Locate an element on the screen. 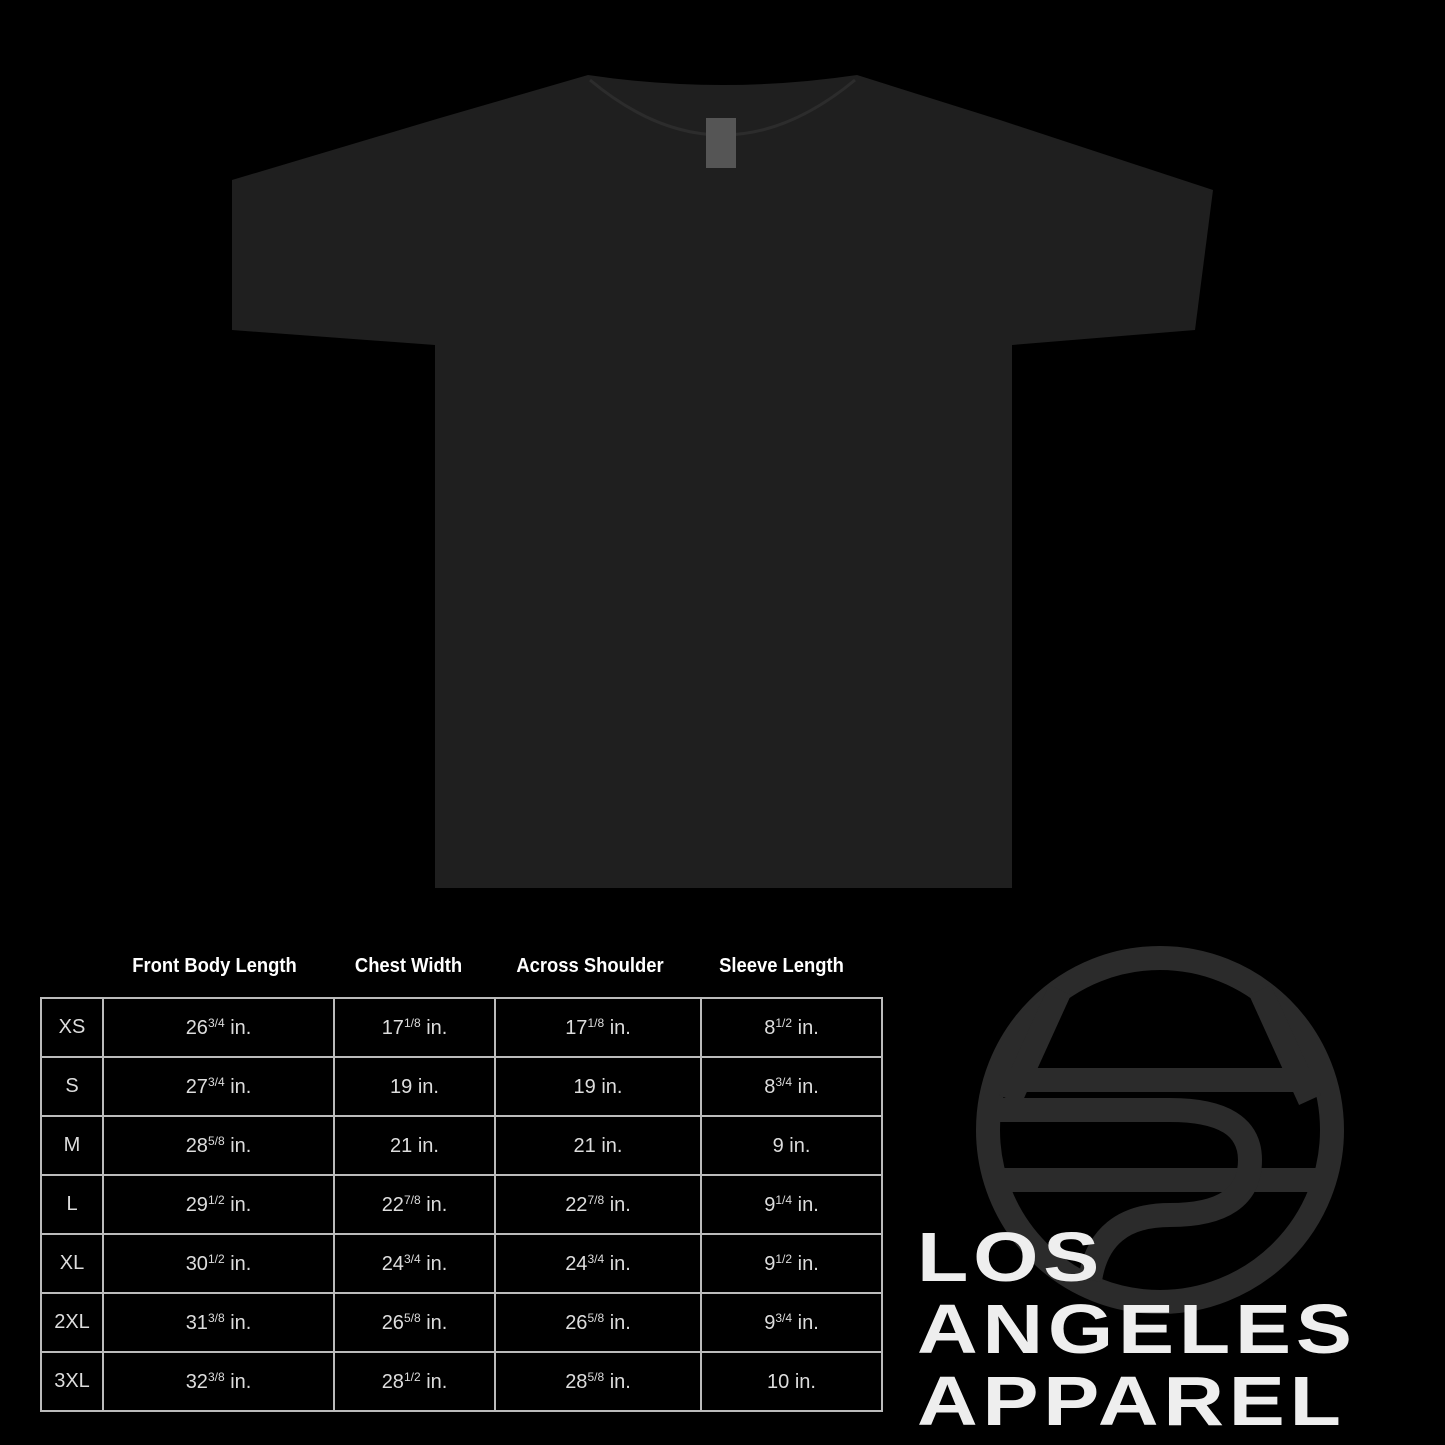 Image resolution: width=1445 pixels, height=1445 pixels. size-row: L 291/2 in. 227/8 in. 227/8 in. 91/4 in. is located at coordinates (461, 1204).